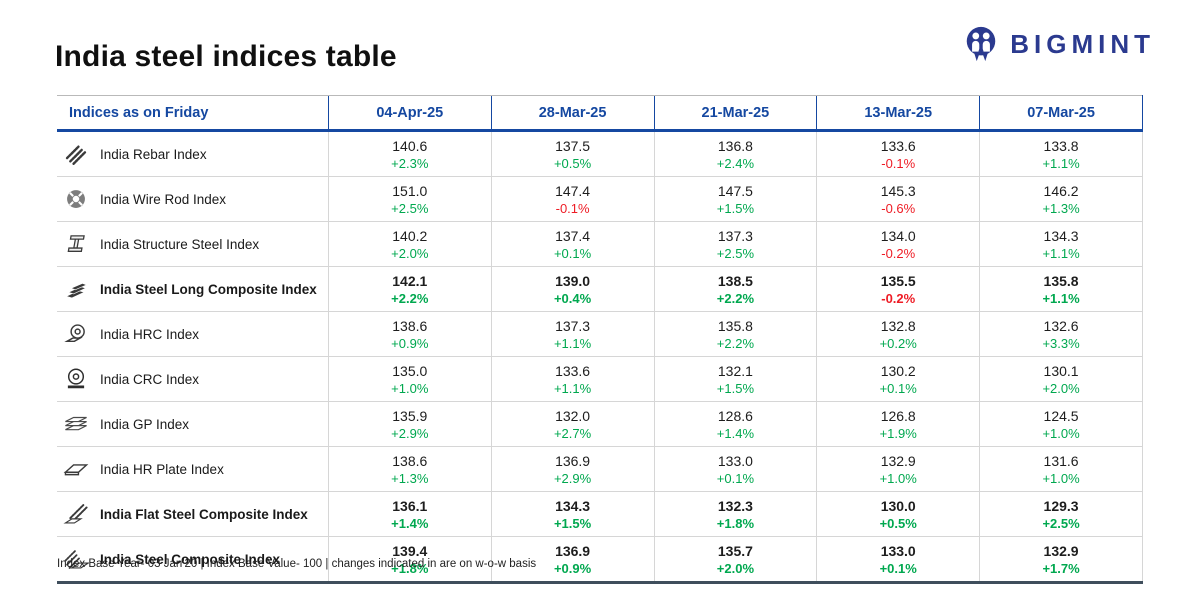 The width and height of the screenshot is (1200, 600). Describe the element at coordinates (1061, 343) in the screenshot. I see `wow-change: +3.3%` at that location.